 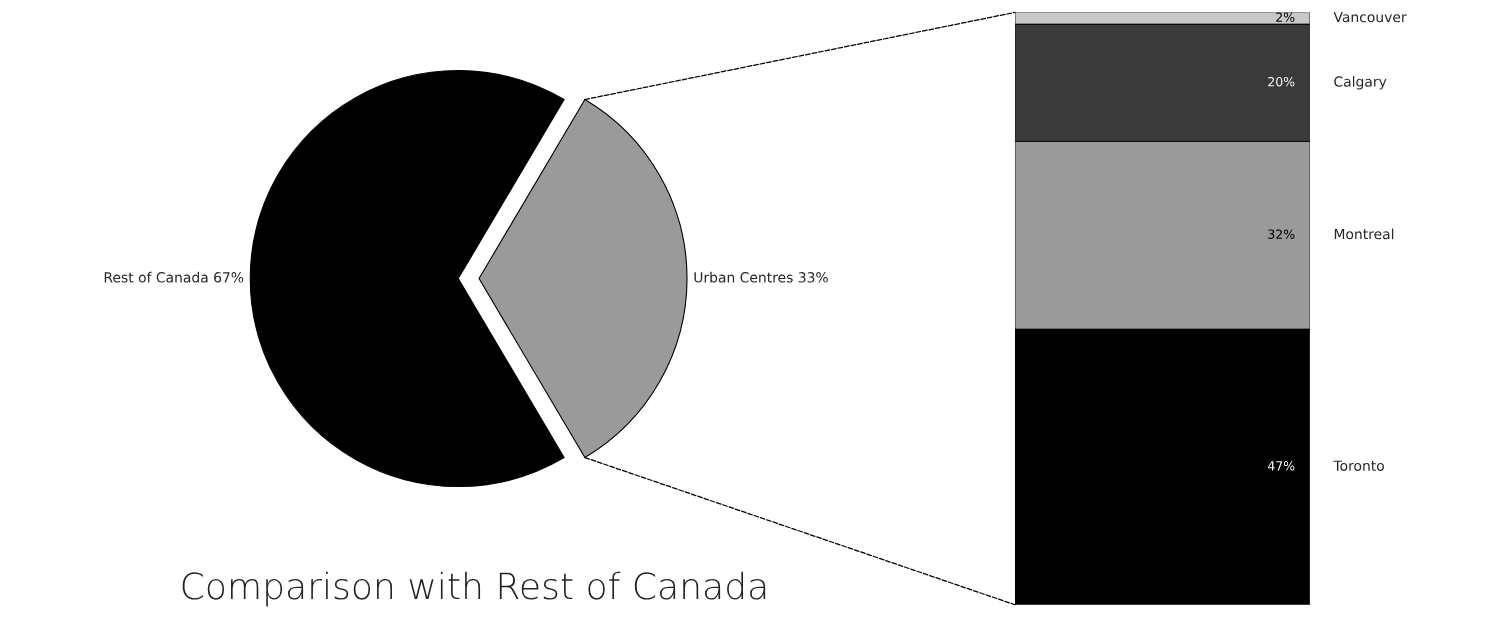 What do you see at coordinates (1358, 465) in the screenshot?
I see `series-label: Toronto` at bounding box center [1358, 465].